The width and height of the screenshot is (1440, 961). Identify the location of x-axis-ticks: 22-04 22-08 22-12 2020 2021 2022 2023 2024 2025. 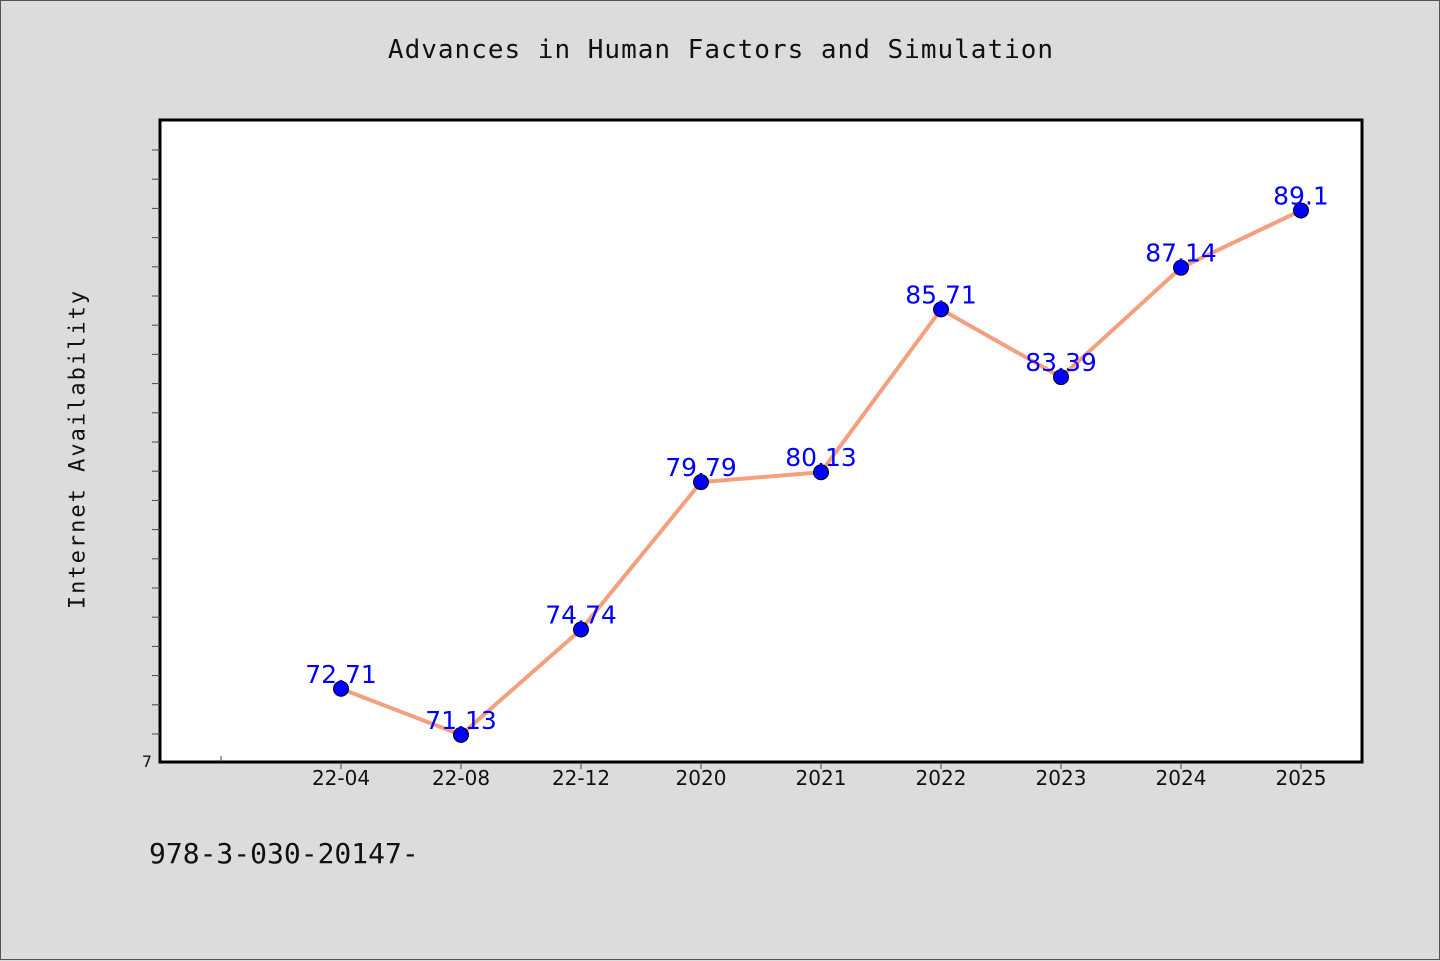
(773, 773).